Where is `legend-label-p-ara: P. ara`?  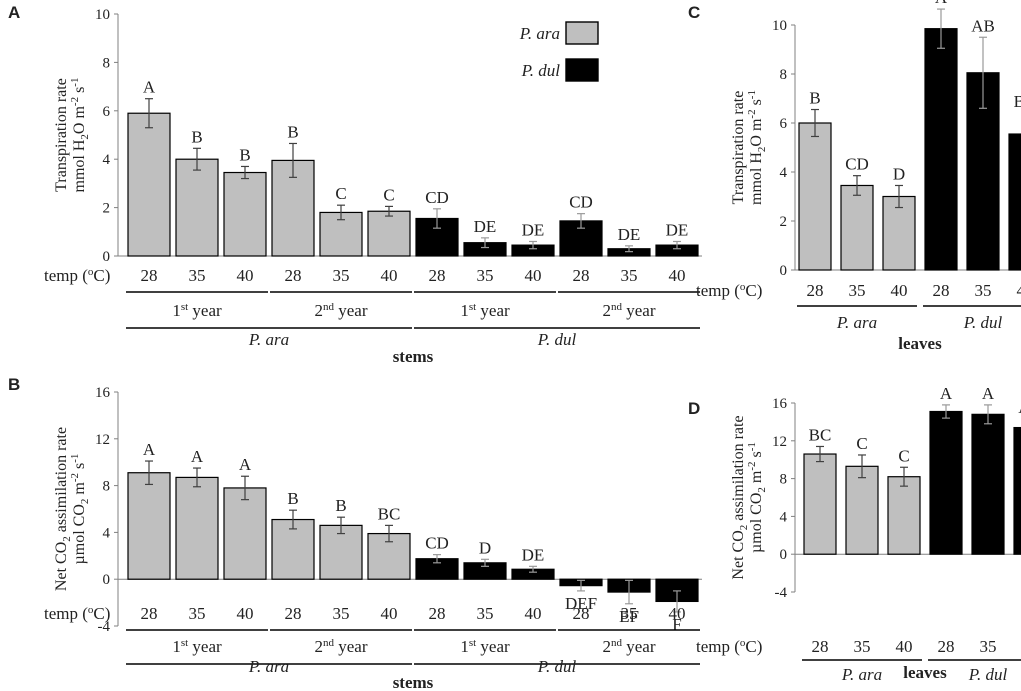
legend-label-p-ara: P. ara is located at coordinates (539, 33).